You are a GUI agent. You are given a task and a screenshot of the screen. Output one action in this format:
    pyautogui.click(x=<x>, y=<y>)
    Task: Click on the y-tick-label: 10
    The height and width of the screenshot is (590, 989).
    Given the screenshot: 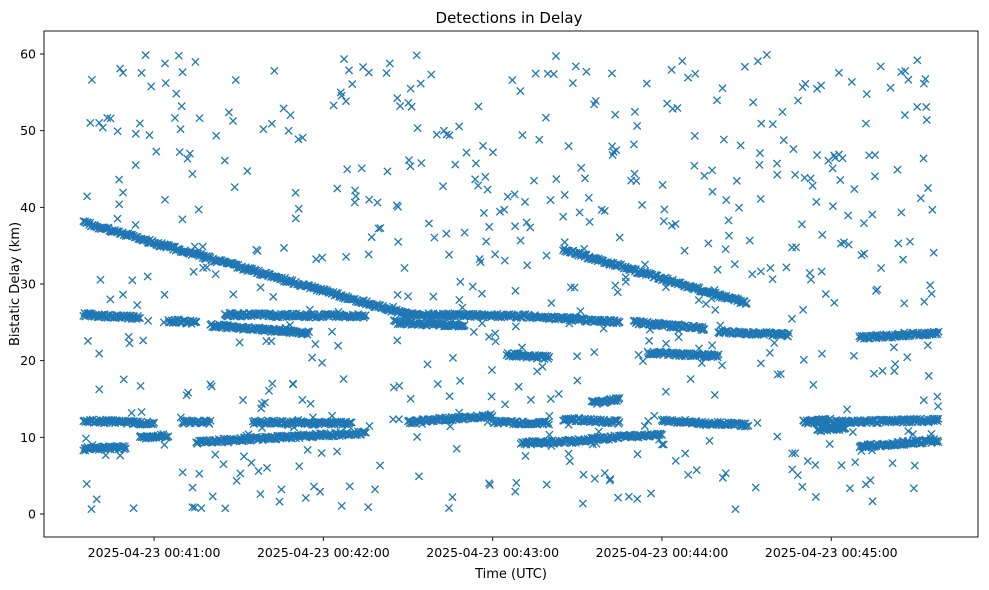 What is the action you would take?
    pyautogui.click(x=28, y=437)
    